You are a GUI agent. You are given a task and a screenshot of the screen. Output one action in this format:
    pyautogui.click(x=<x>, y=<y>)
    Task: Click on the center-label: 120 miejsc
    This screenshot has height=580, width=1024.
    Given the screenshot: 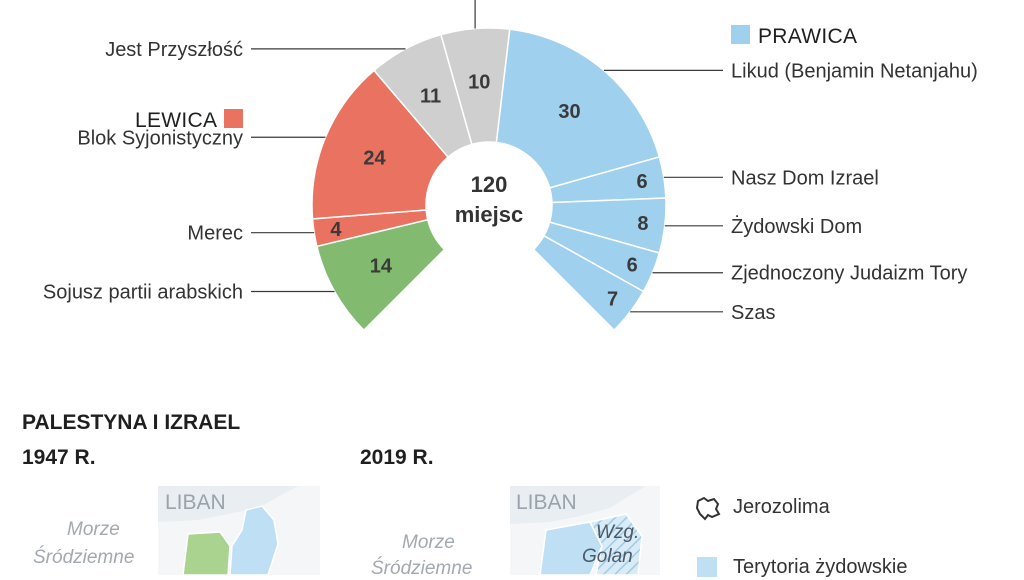 What is the action you would take?
    pyautogui.click(x=489, y=199)
    